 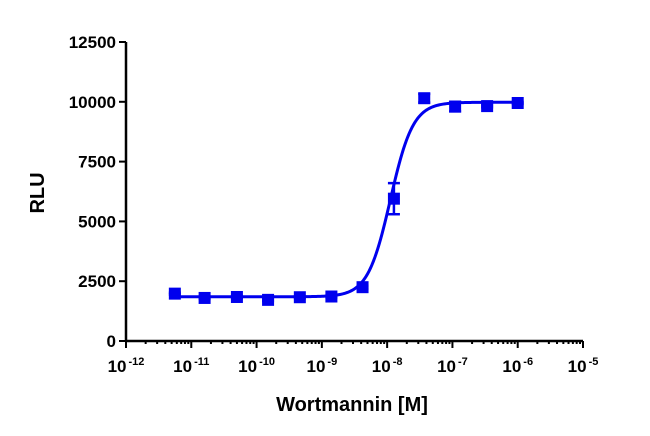 What do you see at coordinates (191, 366) in the screenshot?
I see `x-tick-label: 10 -11` at bounding box center [191, 366].